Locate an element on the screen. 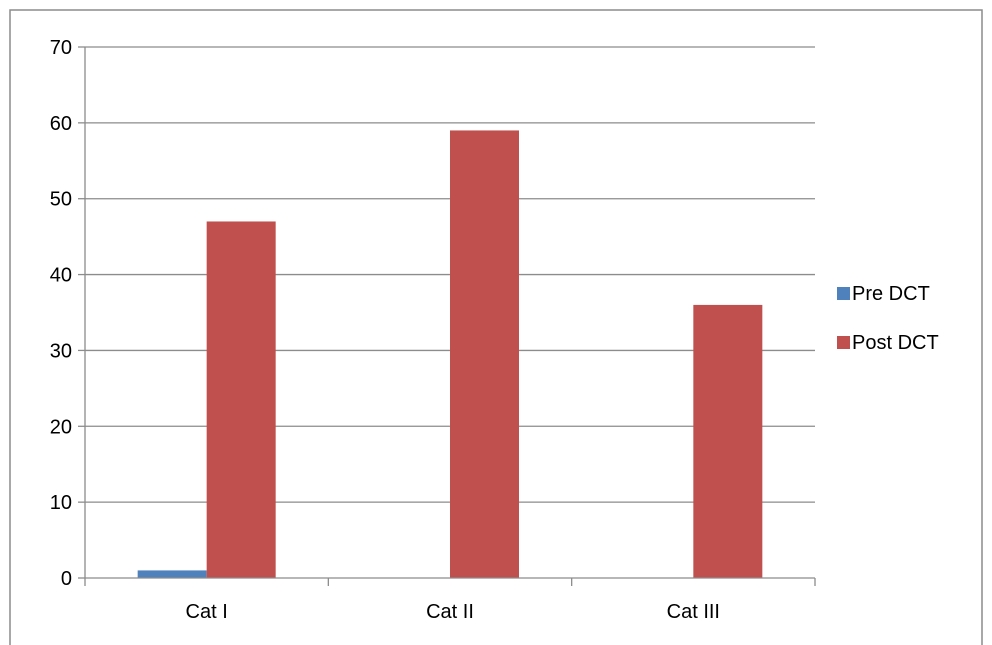 The image size is (992, 645). x-tick-label: Cat II is located at coordinates (450, 612).